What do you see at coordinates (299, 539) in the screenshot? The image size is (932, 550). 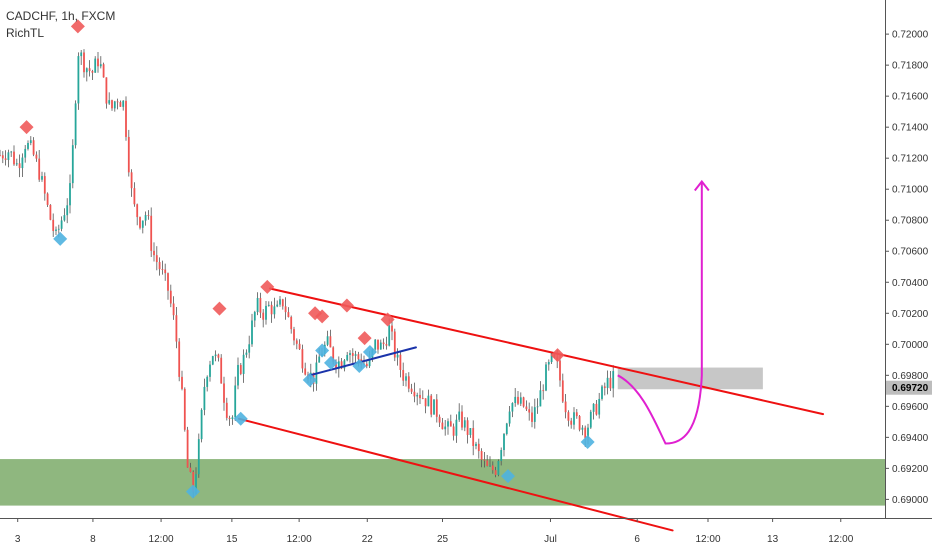 I see `x-tick-label: 12:00` at bounding box center [299, 539].